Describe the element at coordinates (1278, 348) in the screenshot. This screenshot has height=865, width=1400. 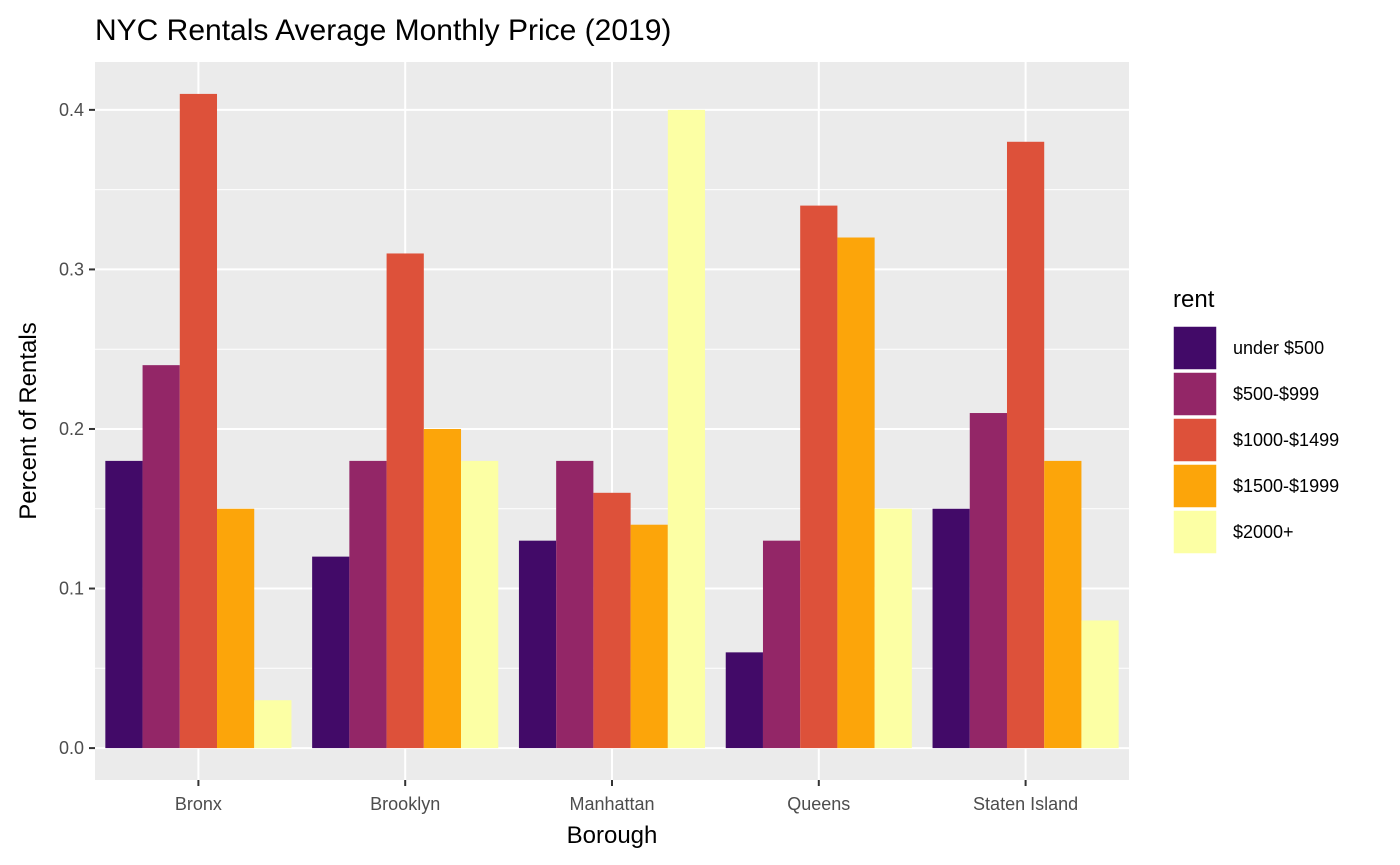
I see `legend-label: under $500` at that location.